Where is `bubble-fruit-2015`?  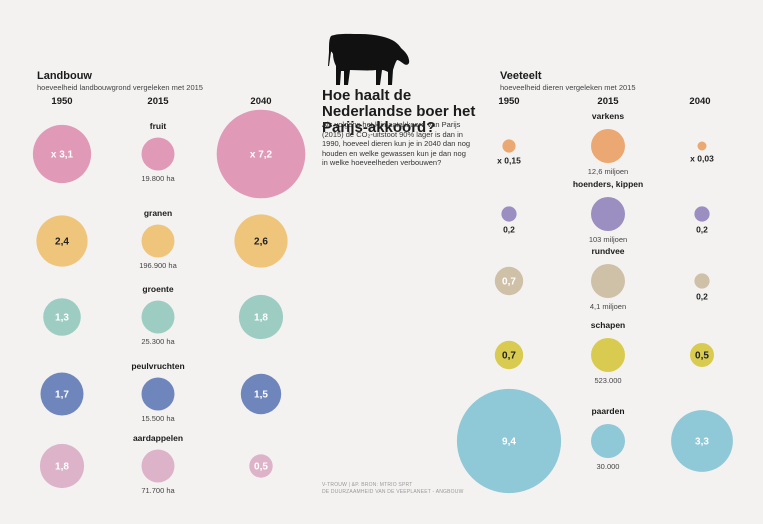 bubble-fruit-2015 is located at coordinates (158, 154).